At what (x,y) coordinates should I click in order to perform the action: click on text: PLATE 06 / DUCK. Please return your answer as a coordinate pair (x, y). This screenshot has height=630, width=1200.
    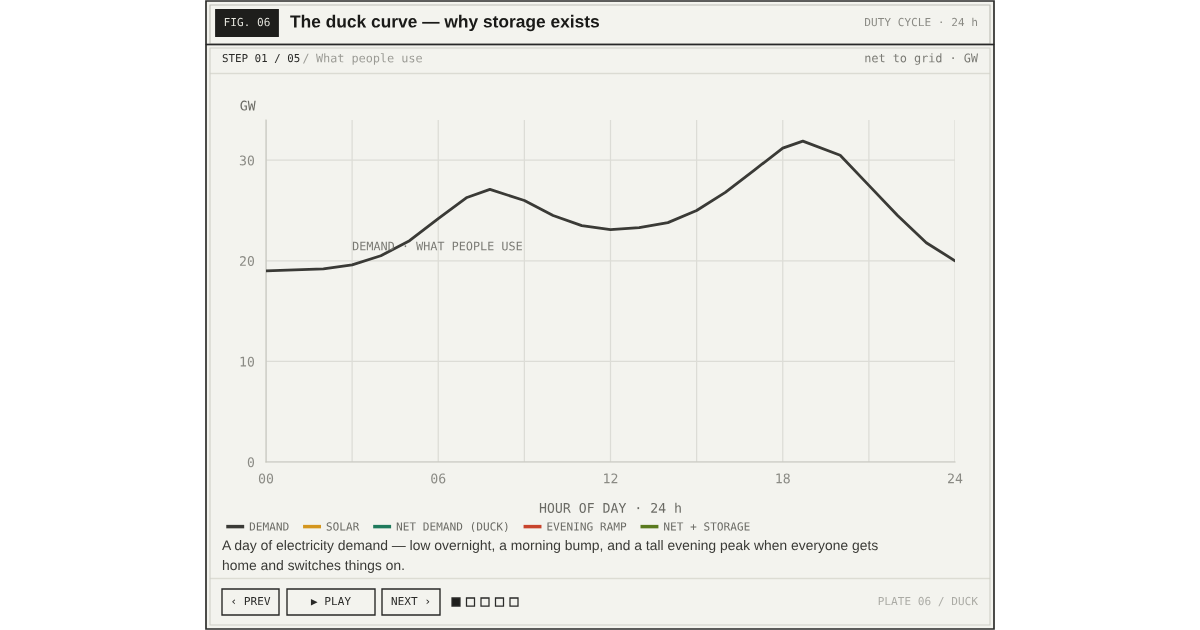
    Looking at the image, I should click on (928, 601).